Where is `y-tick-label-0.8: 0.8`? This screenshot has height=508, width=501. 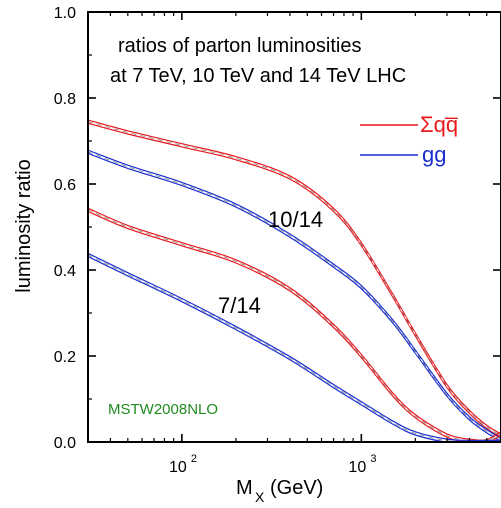 y-tick-label-0.8: 0.8 is located at coordinates (65, 99).